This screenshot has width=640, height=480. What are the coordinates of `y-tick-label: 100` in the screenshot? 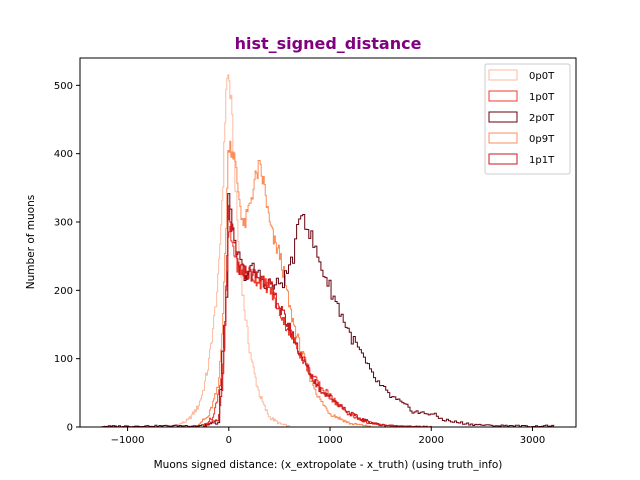 It's located at (63, 359).